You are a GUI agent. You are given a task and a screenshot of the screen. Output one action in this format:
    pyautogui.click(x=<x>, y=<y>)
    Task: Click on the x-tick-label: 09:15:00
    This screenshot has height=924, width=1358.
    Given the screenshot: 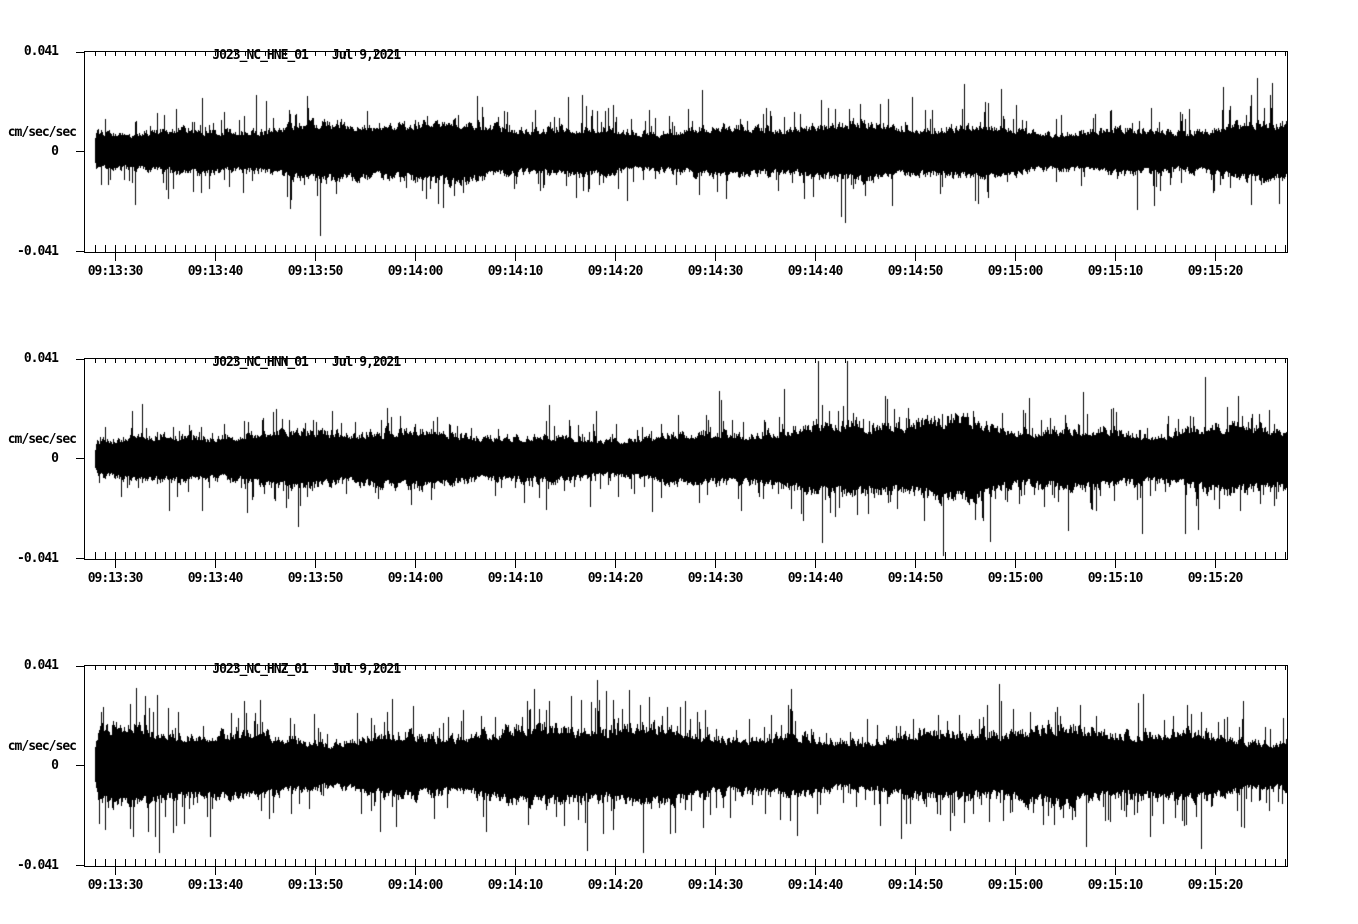 What is the action you would take?
    pyautogui.click(x=1015, y=885)
    